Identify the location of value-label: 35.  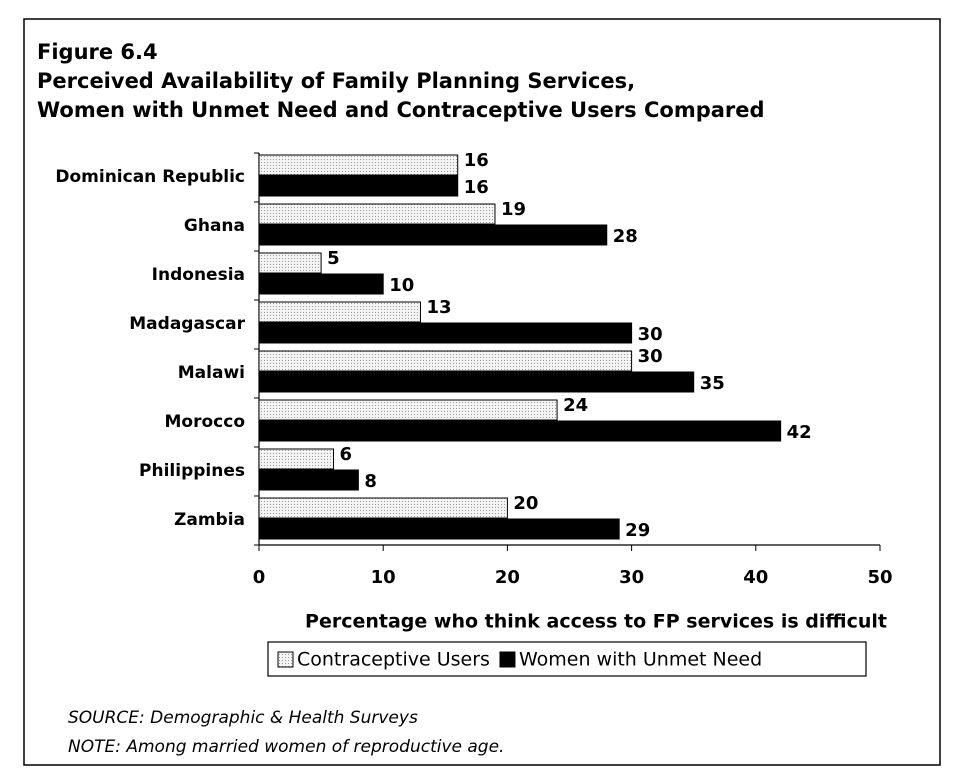
(712, 383).